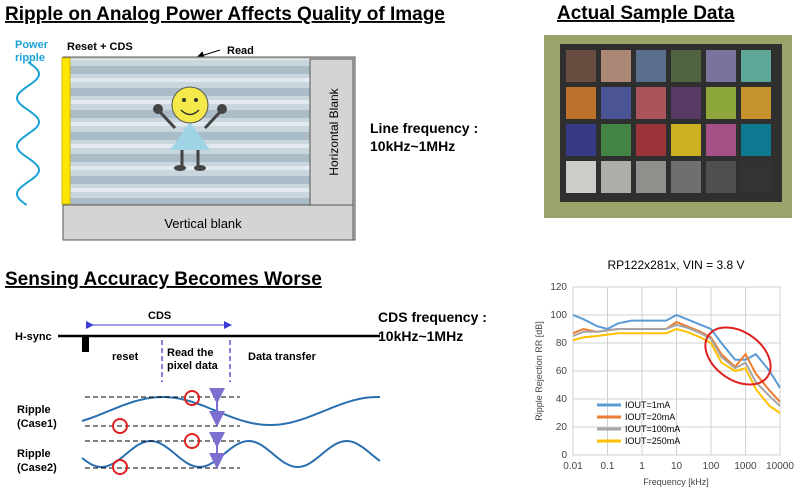 The image size is (806, 489). Describe the element at coordinates (558, 315) in the screenshot. I see `y-tick-label: 100` at that location.